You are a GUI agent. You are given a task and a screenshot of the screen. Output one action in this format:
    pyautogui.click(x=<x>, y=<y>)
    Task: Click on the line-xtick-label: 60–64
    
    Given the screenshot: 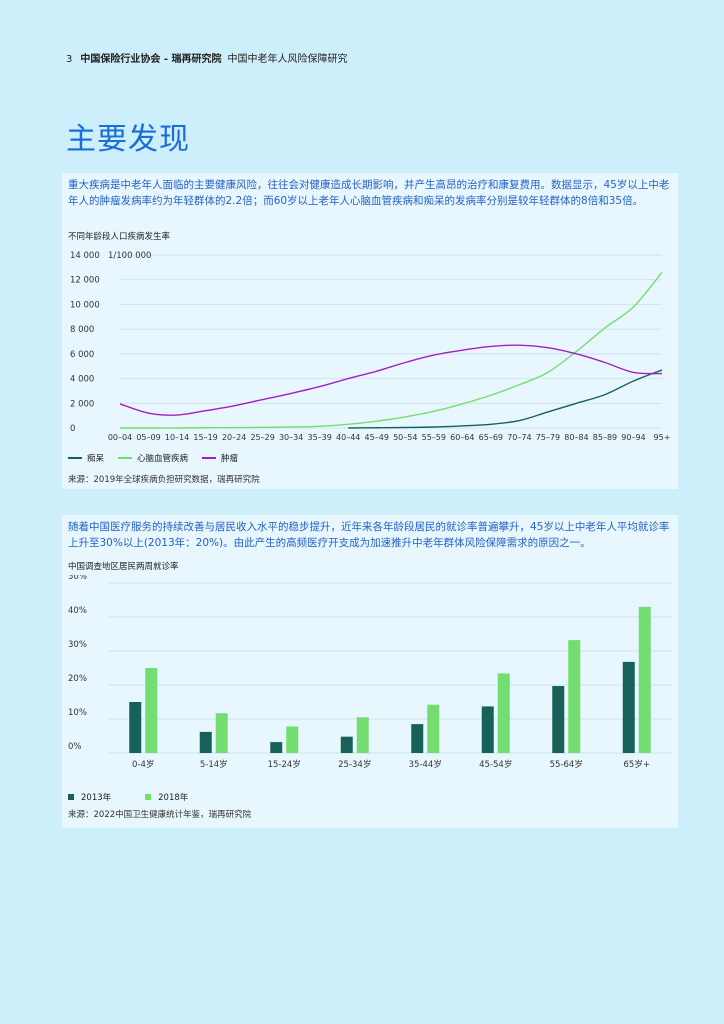 What is the action you would take?
    pyautogui.click(x=462, y=437)
    